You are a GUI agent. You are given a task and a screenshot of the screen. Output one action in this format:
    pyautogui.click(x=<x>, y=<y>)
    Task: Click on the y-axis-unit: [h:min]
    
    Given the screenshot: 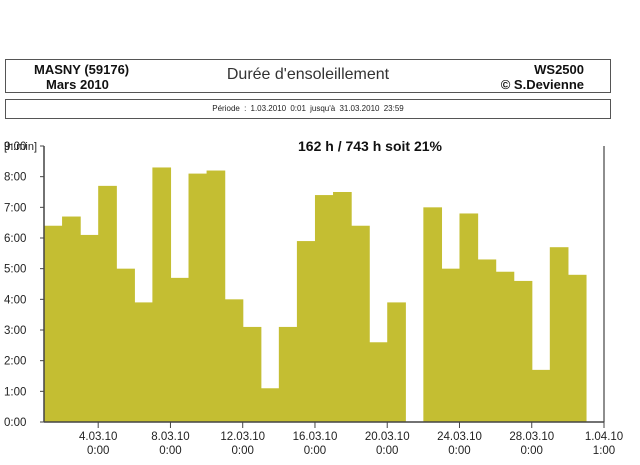 What is the action you would take?
    pyautogui.click(x=20, y=147)
    